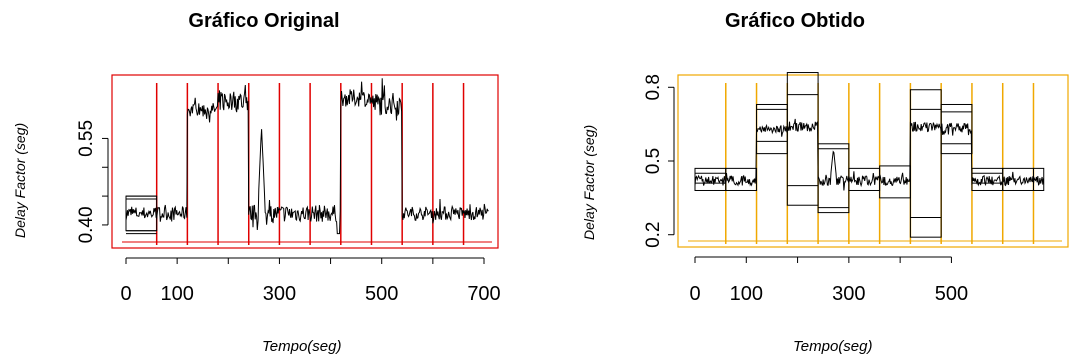 The image size is (1069, 363). Describe the element at coordinates (86, 138) in the screenshot. I see `y-tick-label: 0.55` at that location.